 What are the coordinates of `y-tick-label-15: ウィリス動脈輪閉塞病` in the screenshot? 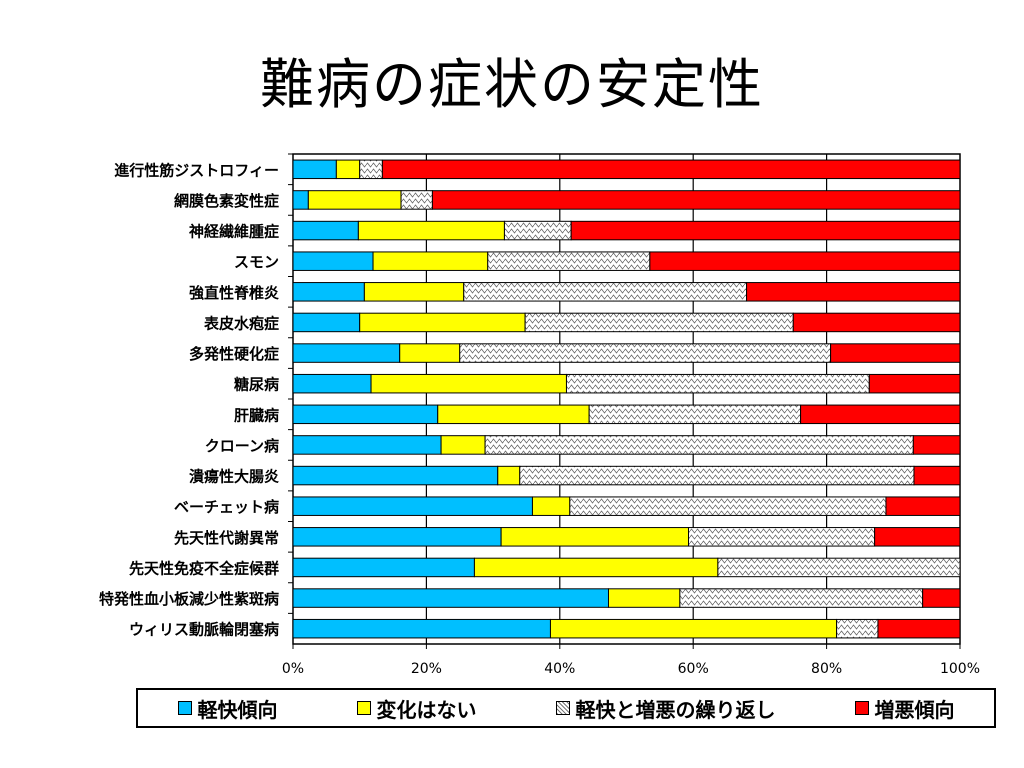 It's located at (204, 630).